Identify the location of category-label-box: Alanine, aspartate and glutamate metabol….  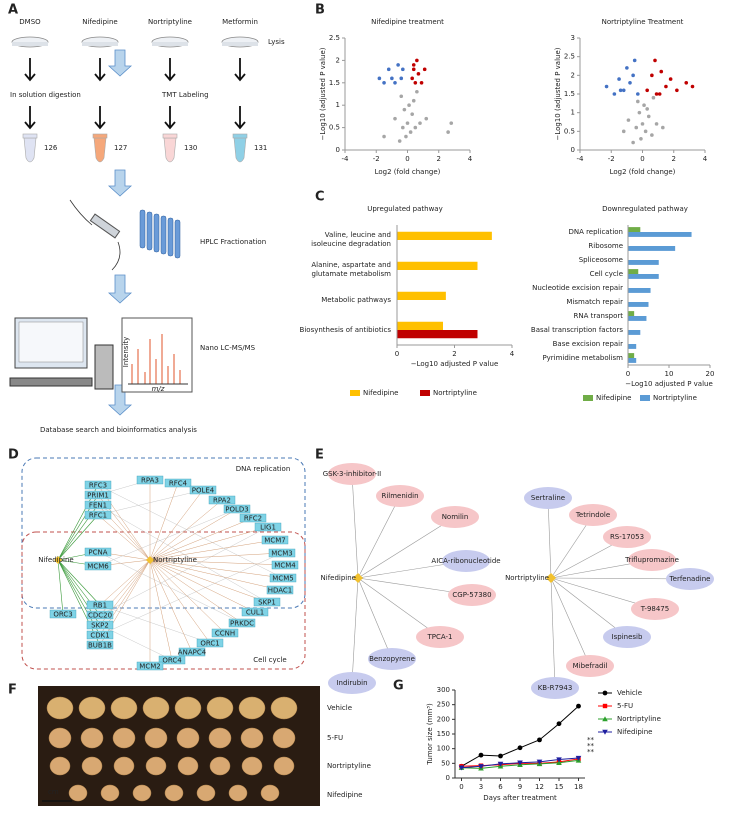
(351, 269).